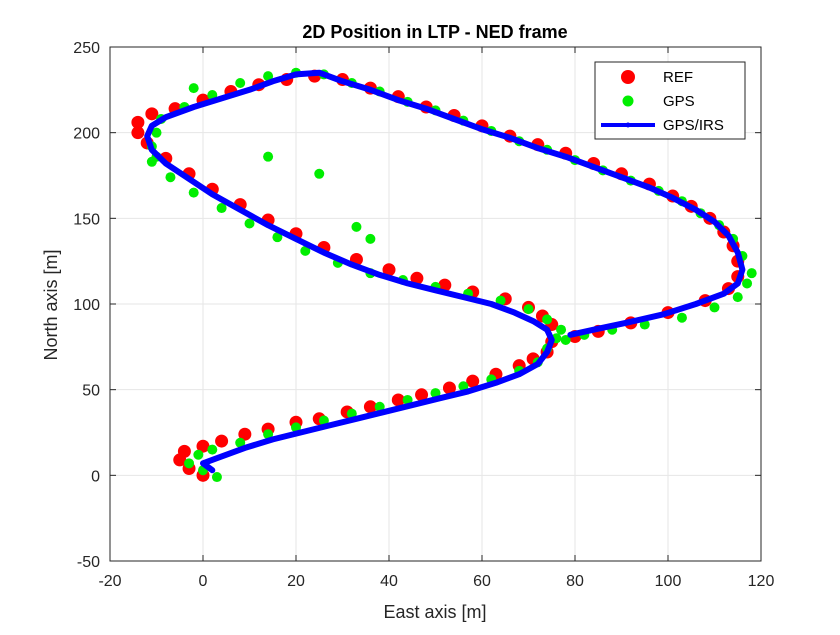 The image size is (840, 635). Describe the element at coordinates (678, 77) in the screenshot. I see `legend-label: REF` at that location.